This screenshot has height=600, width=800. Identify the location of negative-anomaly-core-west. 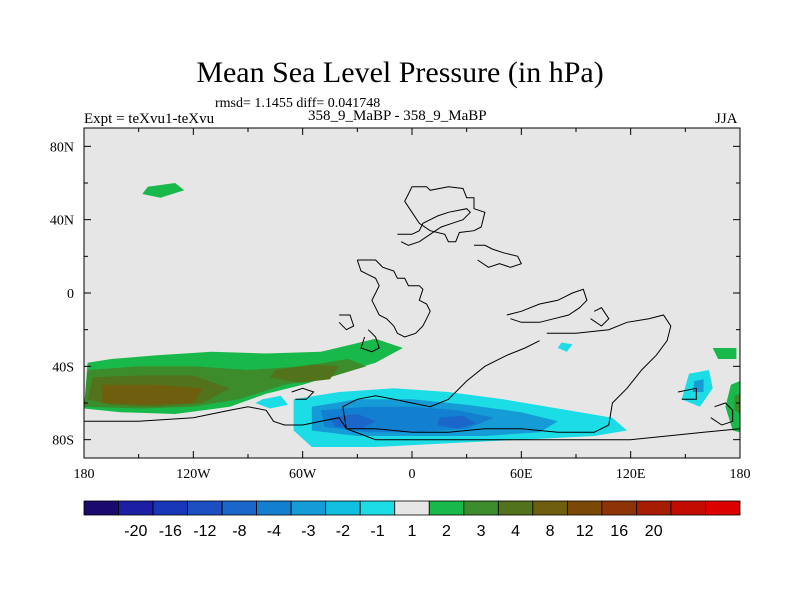
(353, 421).